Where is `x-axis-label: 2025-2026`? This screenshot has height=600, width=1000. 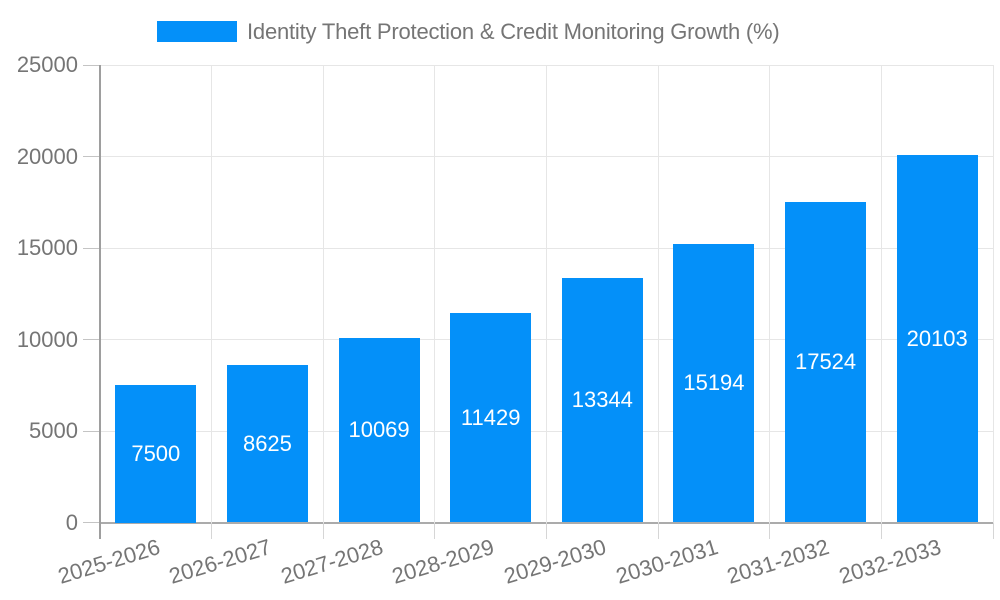
x-axis-label: 2025-2026 is located at coordinates (108, 561).